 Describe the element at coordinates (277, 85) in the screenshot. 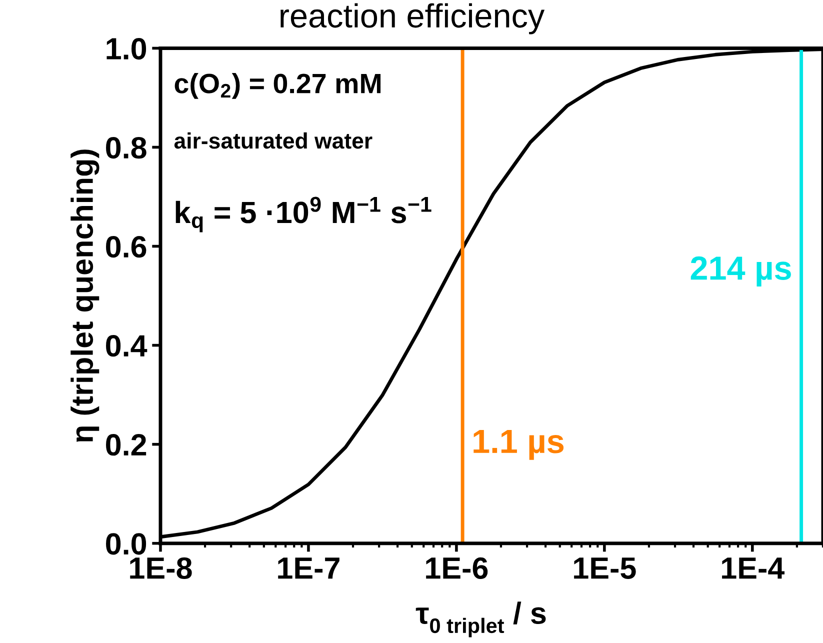

I see `annotation: c(O$_{2}$) = 0.27 mM` at that location.